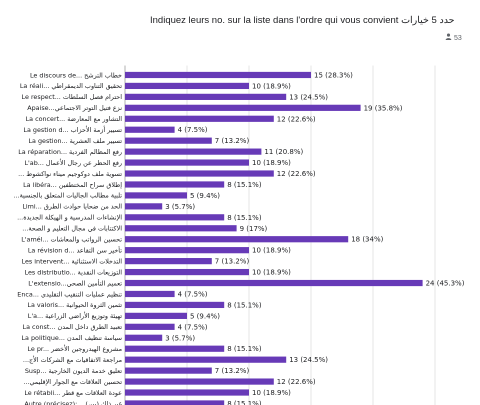 The height and width of the screenshot is (405, 480). I want to click on category-label: Les distributio... التوزيعات النقدية, so click(74, 272).